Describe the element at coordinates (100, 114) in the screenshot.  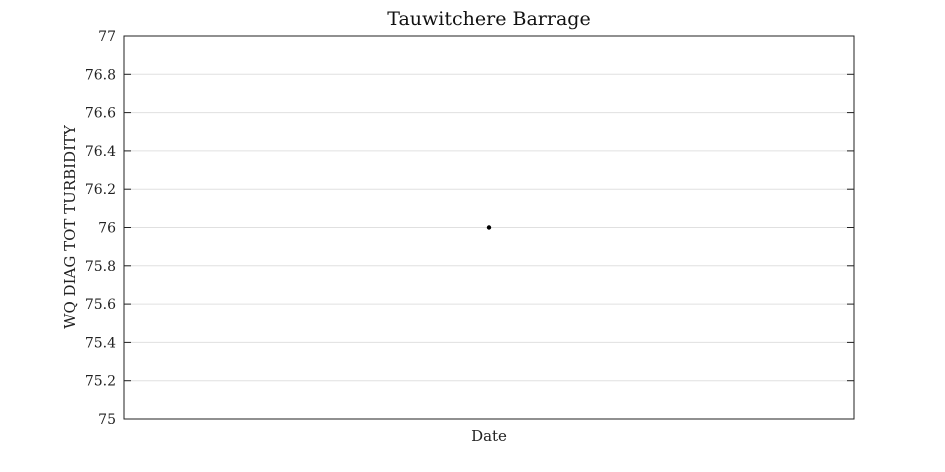
I see `y-tick-label: 76.6` at that location.